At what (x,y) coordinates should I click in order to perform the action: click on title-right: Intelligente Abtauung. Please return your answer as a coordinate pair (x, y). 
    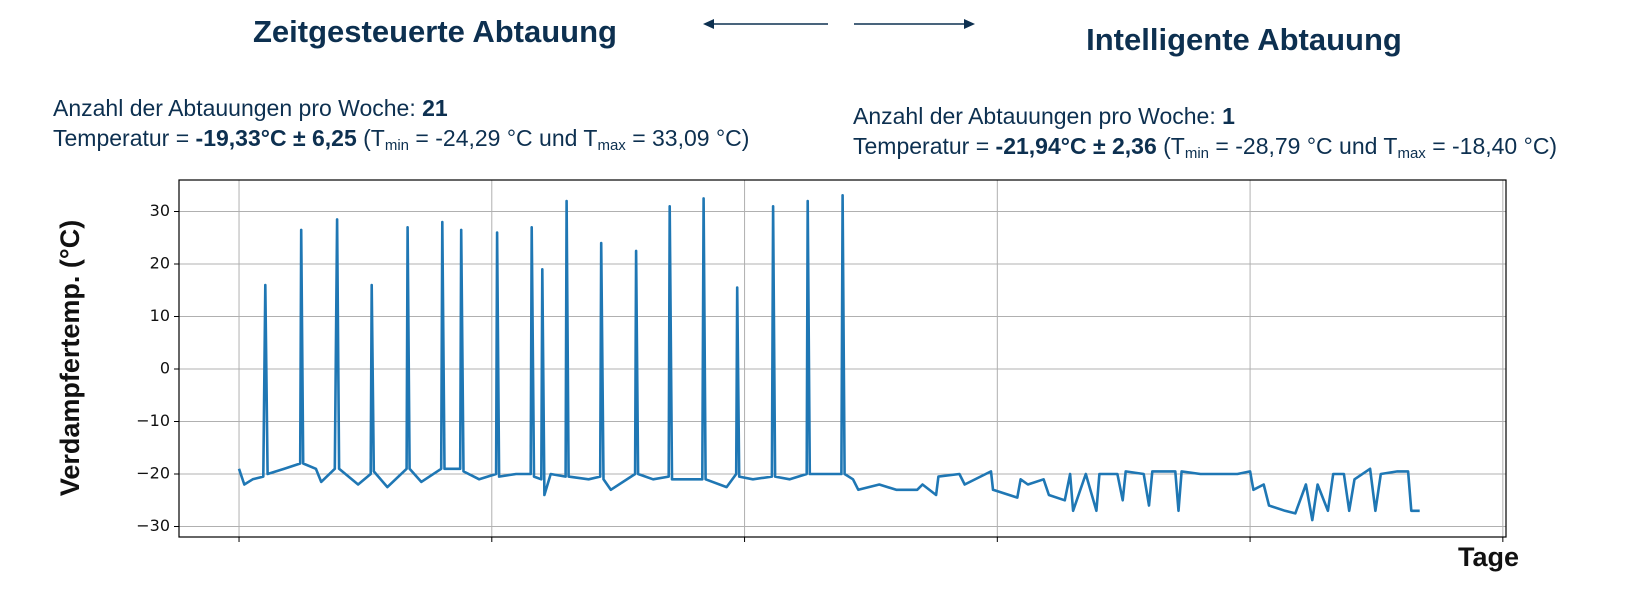
    Looking at the image, I should click on (1244, 39).